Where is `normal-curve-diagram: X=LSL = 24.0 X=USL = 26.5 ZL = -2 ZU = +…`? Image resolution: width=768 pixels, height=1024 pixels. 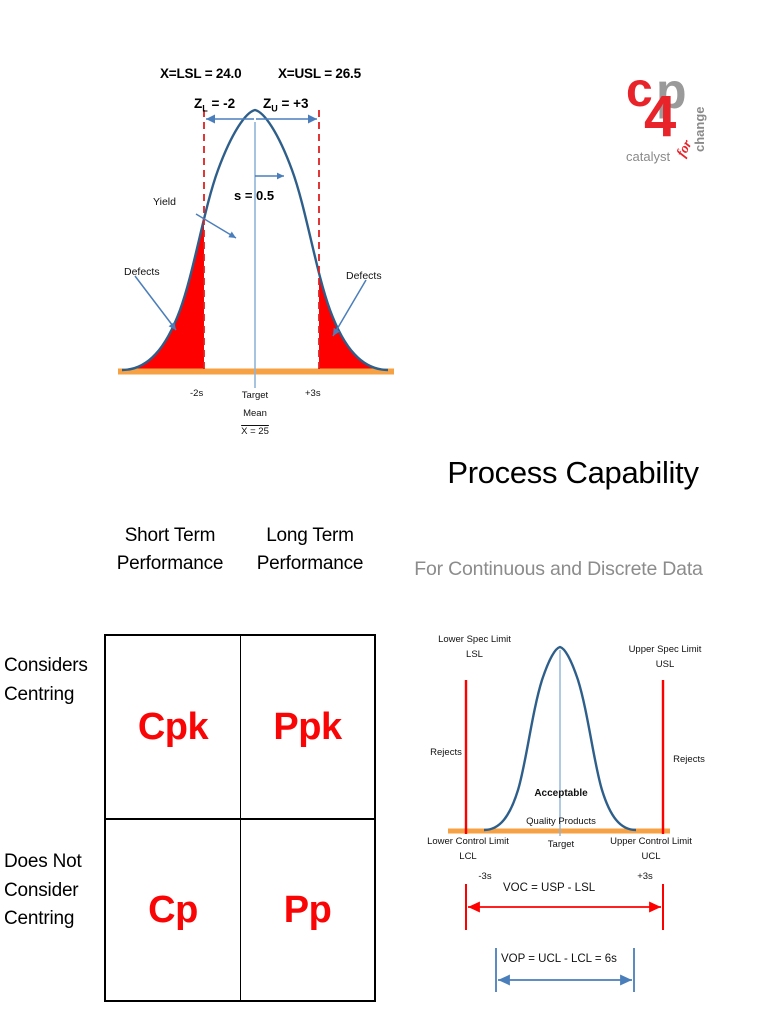 normal-curve-diagram: X=LSL = 24.0 X=USL = 26.5 ZL = -2 ZU = +… is located at coordinates (258, 242).